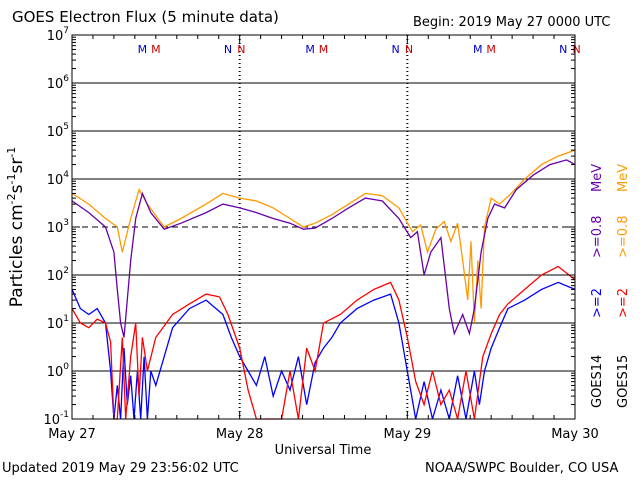 The width and height of the screenshot is (640, 480). What do you see at coordinates (610, 286) in the screenshot?
I see `legend: GOES14 GOES15 >=2 >=2 >=0.8 >=0.8 MeV MeV` at bounding box center [610, 286].